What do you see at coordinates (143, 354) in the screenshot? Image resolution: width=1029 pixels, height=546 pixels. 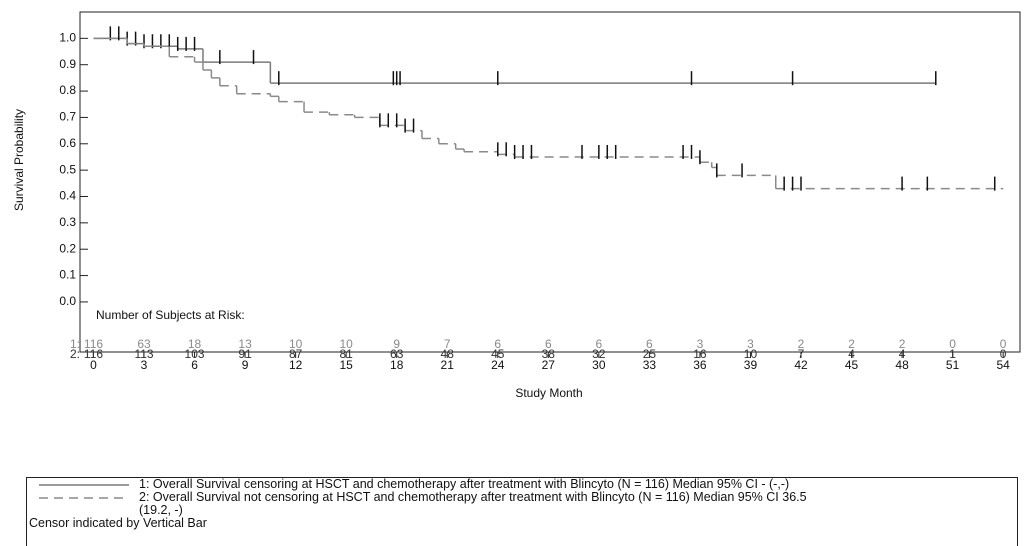 I see `risk-count: 113` at bounding box center [143, 354].